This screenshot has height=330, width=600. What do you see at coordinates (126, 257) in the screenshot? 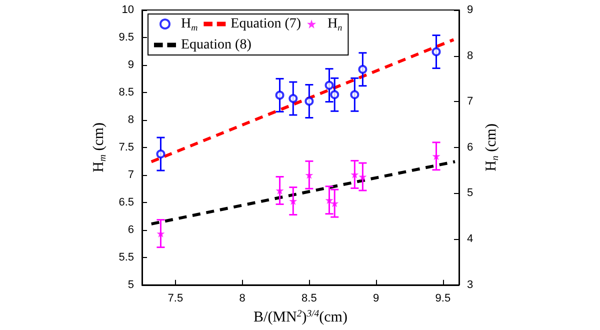
I see `y-tick-label: 5.5` at bounding box center [126, 257].